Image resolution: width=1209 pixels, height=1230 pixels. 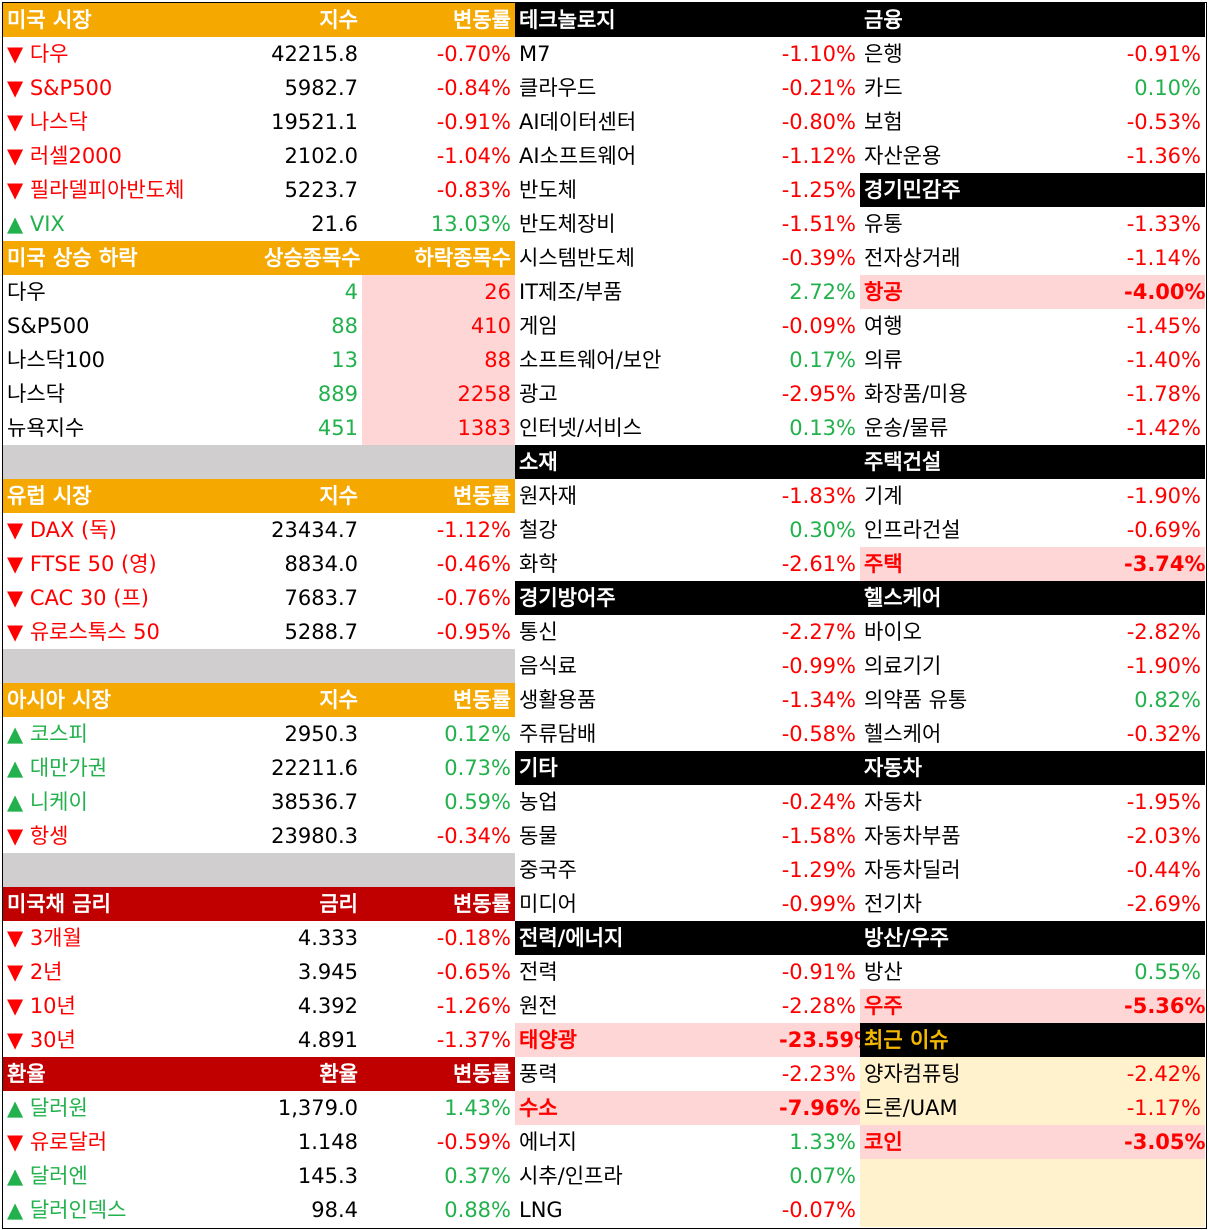 What do you see at coordinates (567, 224) in the screenshot?
I see `item-name: 반도체장비` at bounding box center [567, 224].